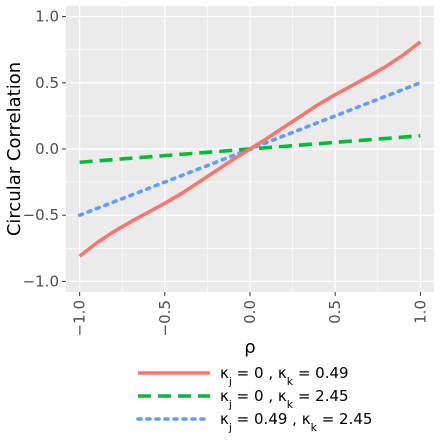 The height and width of the screenshot is (440, 440). Describe the element at coordinates (335, 312) in the screenshot. I see `x-tick-label: 0.5` at that location.